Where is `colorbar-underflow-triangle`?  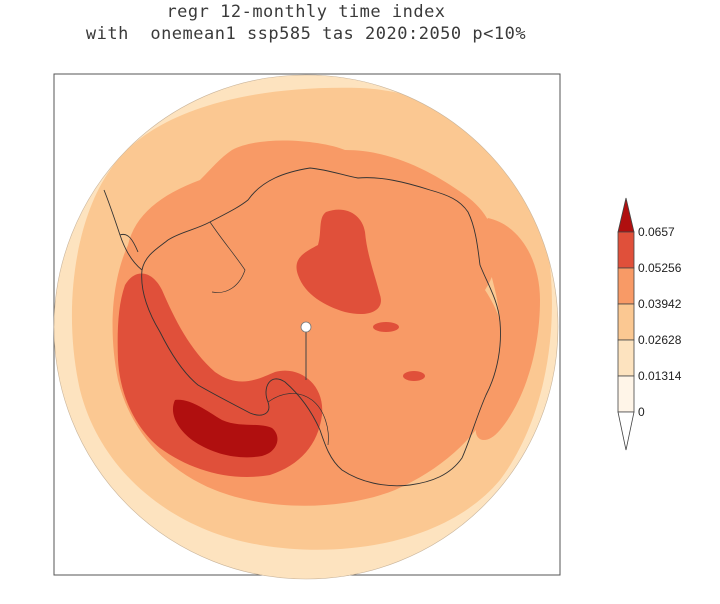 colorbar-underflow-triangle is located at coordinates (626, 431).